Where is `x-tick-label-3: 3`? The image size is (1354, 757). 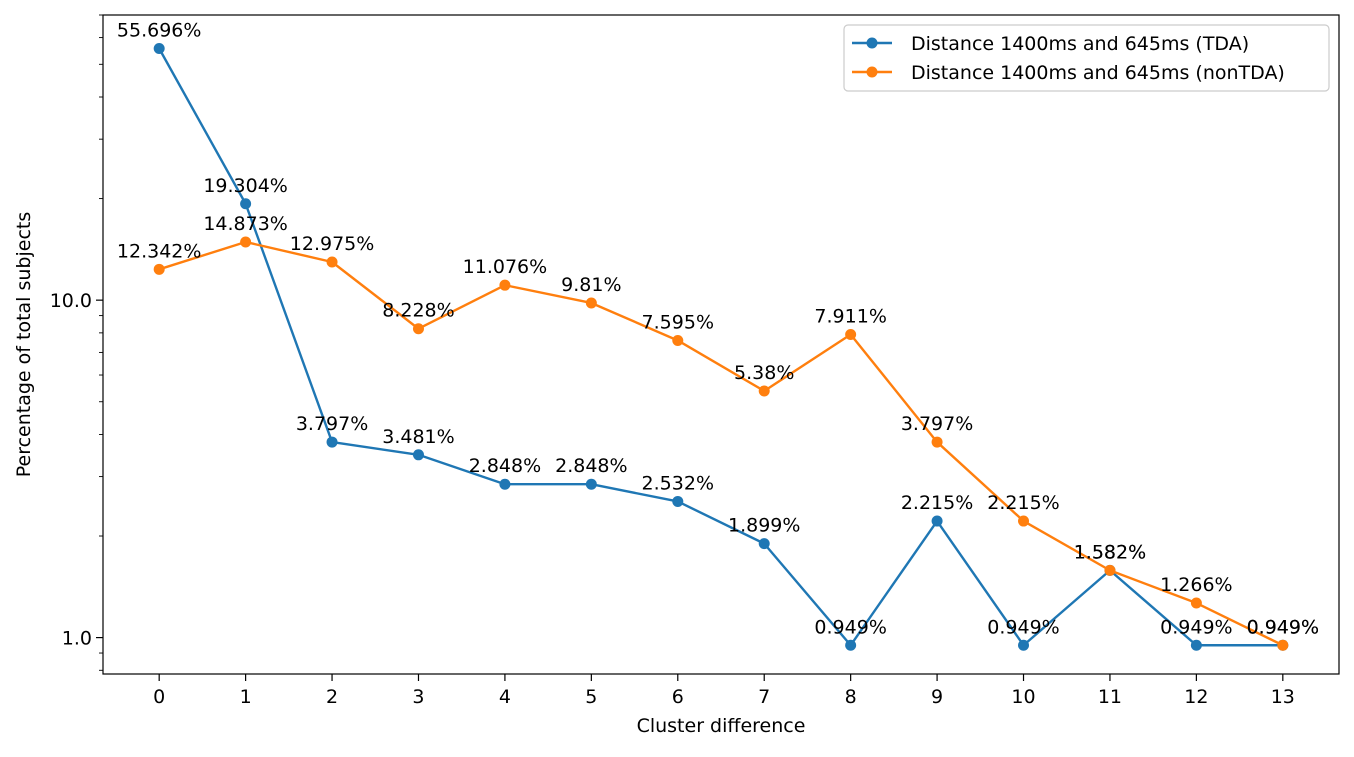
x-tick-label-3: 3 is located at coordinates (418, 697).